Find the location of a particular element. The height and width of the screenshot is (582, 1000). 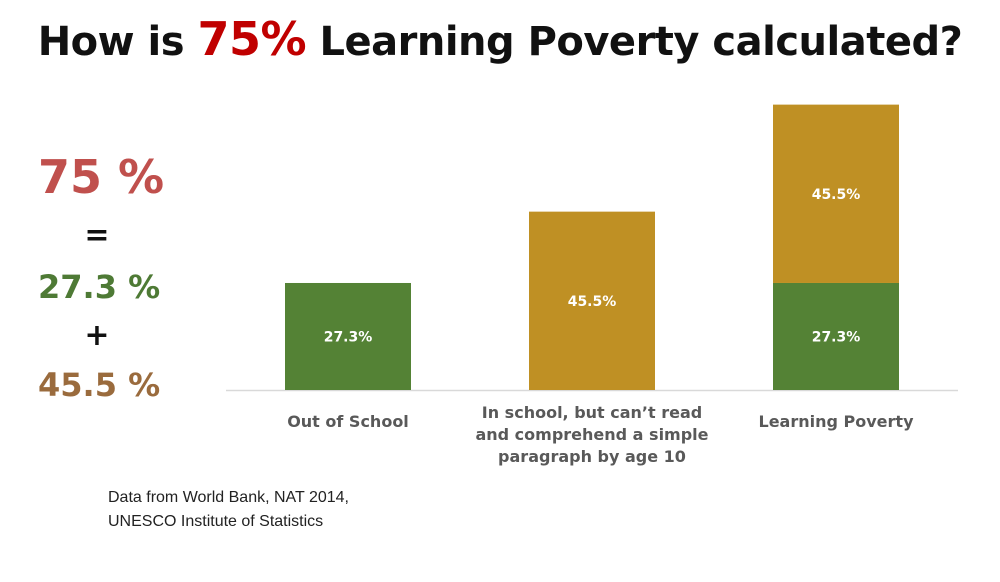

source-line-2: UNESCO Institute of Statistics is located at coordinates (216, 521).